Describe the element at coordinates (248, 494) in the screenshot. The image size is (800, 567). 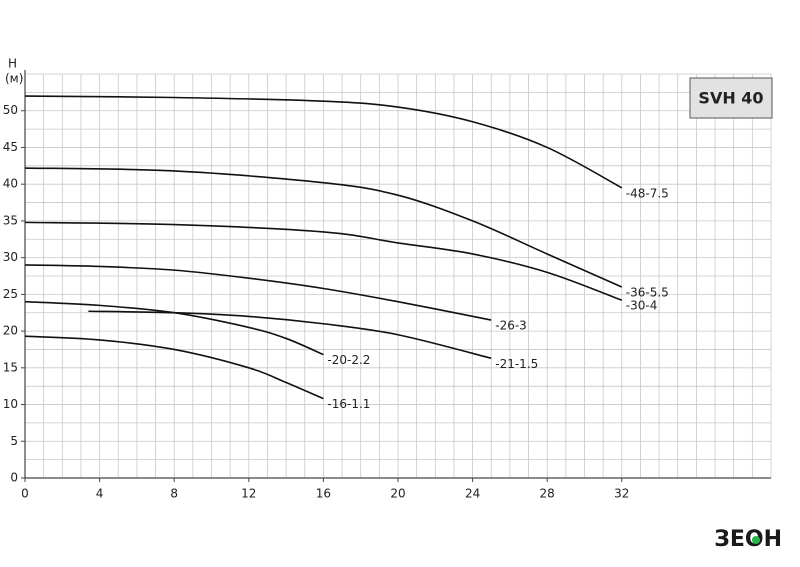
I see `x-tick-label: 12` at that location.